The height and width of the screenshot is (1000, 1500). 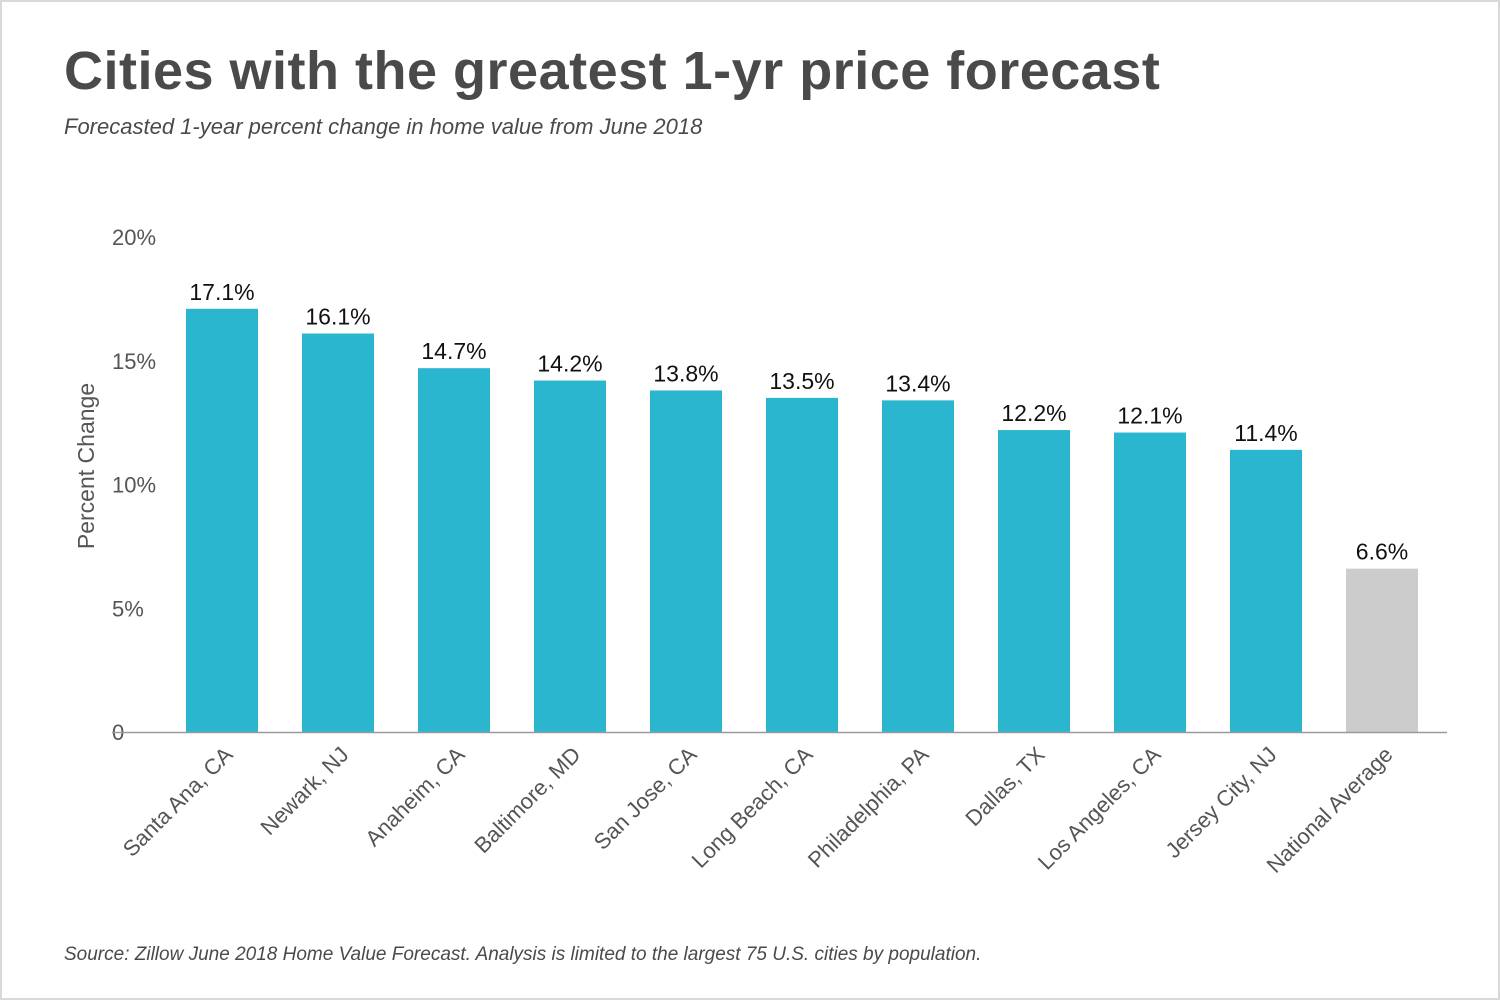 What do you see at coordinates (1033, 413) in the screenshot?
I see `bar-value-label: 12.2%` at bounding box center [1033, 413].